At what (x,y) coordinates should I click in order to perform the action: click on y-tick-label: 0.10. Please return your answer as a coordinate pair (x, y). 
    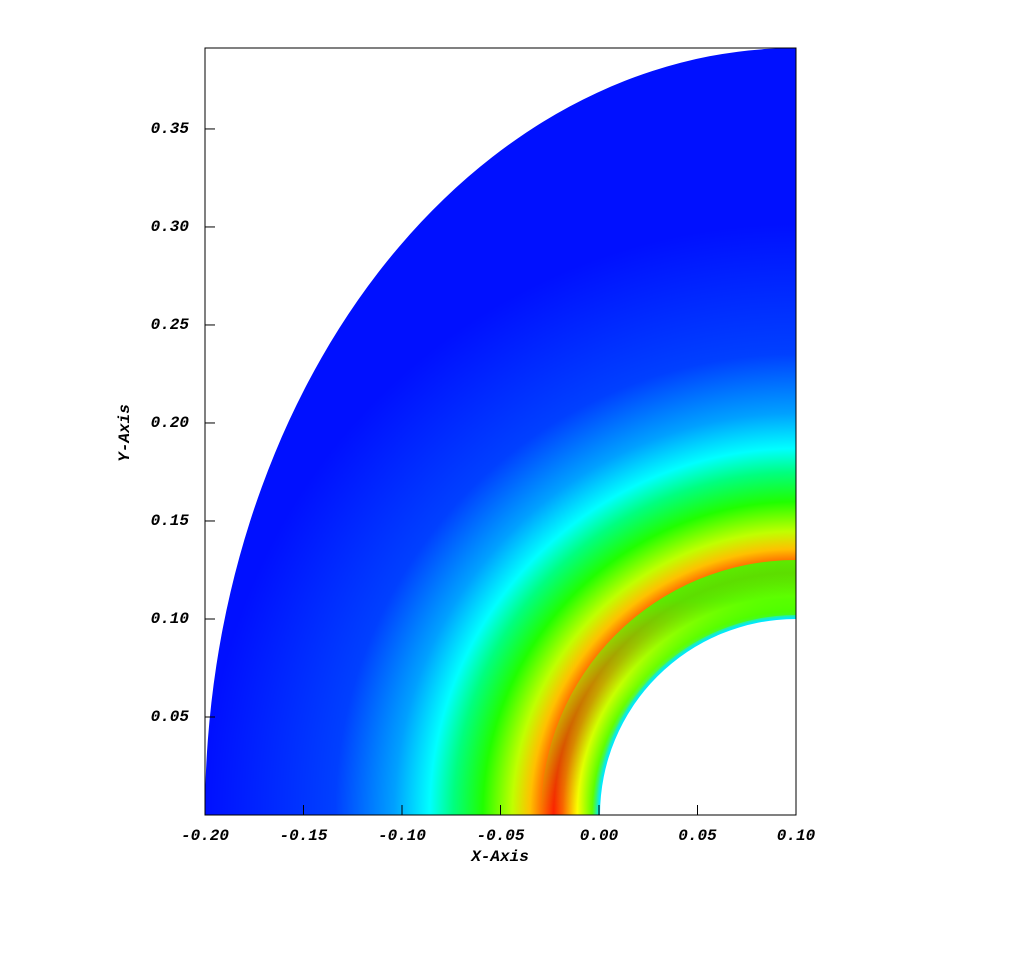
    Looking at the image, I should click on (170, 619).